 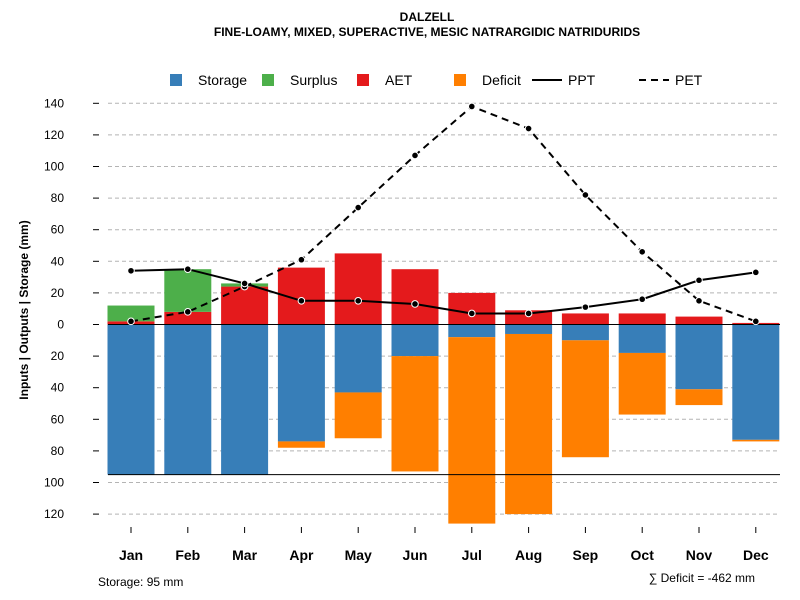 I want to click on footer-storage: Storage: 95 mm, so click(x=140, y=582).